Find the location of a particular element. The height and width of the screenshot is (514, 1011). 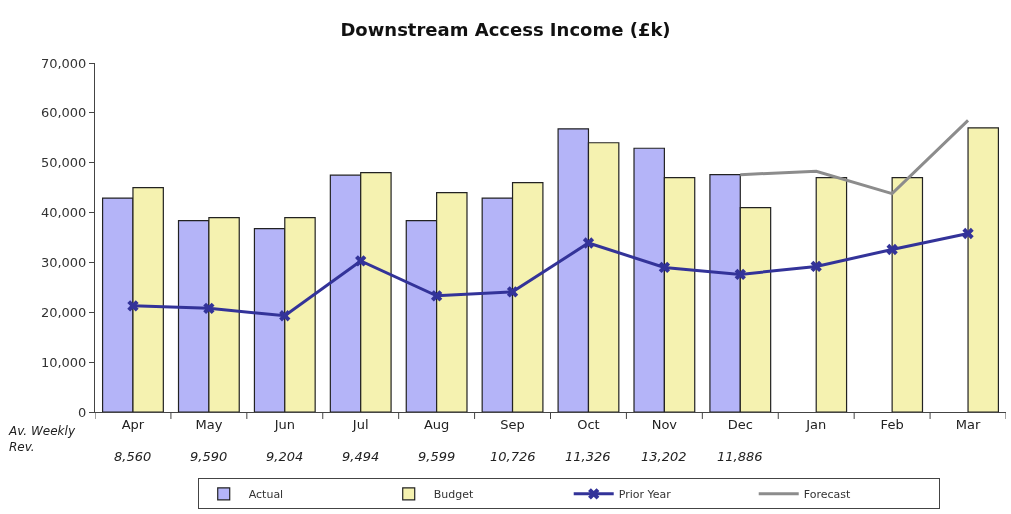

x-tick-label: Jun is located at coordinates (284, 424).